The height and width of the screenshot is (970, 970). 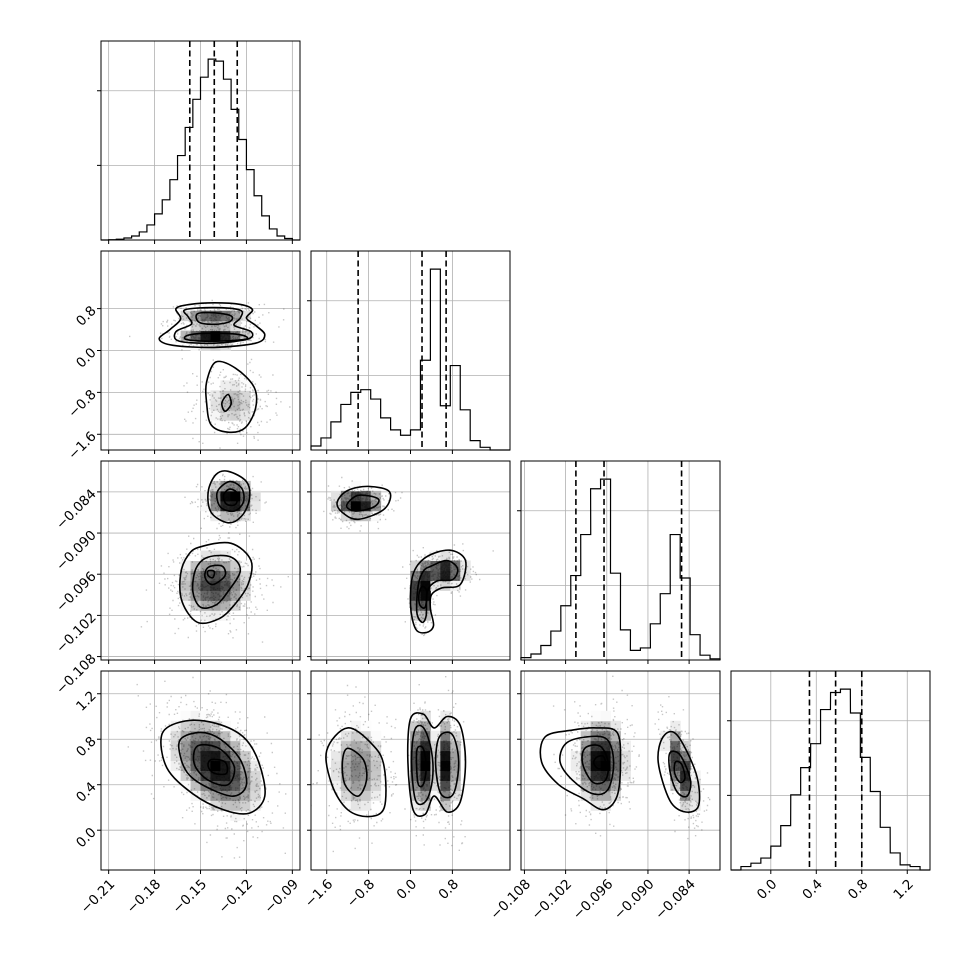 I want to click on x-tick-label: −0.096, so click(x=593, y=899).